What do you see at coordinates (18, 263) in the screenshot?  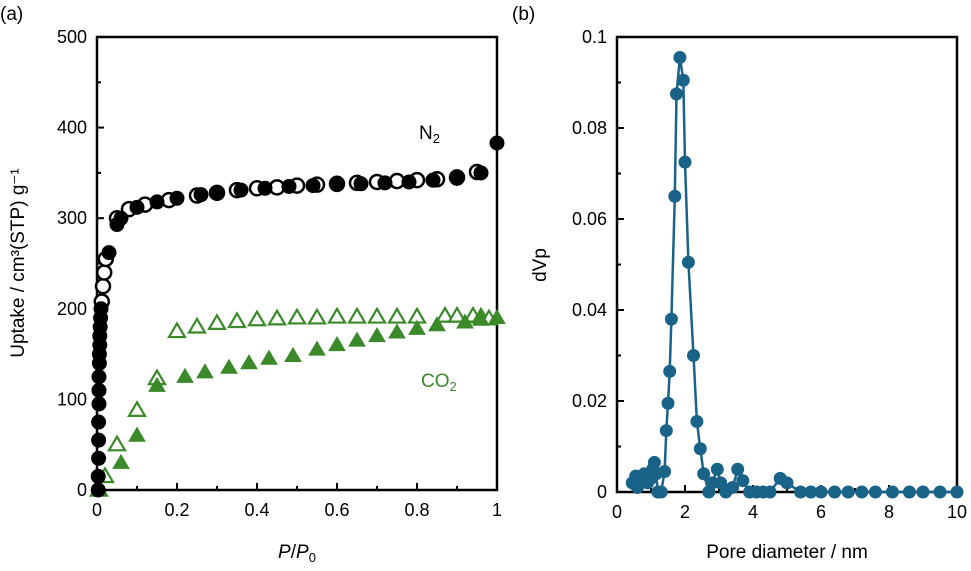 I see `chart-a-ylabel: Uptake / cm³(STP) g⁻¹` at bounding box center [18, 263].